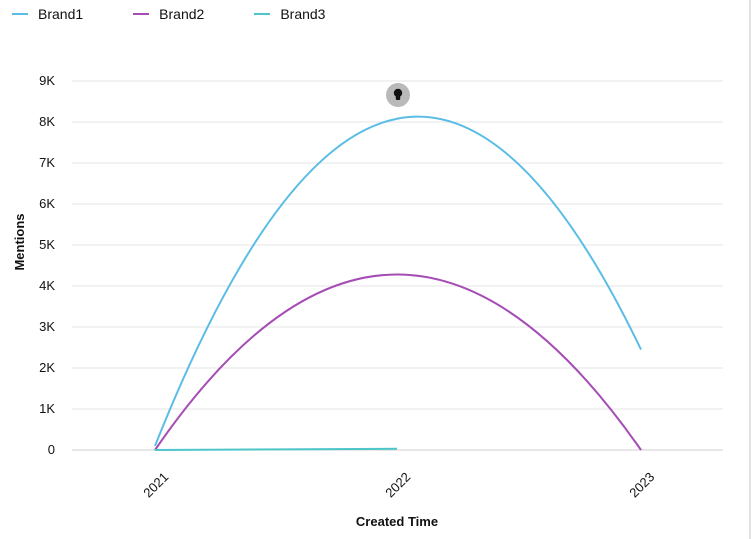  I want to click on legend-label: Brand3, so click(303, 14).